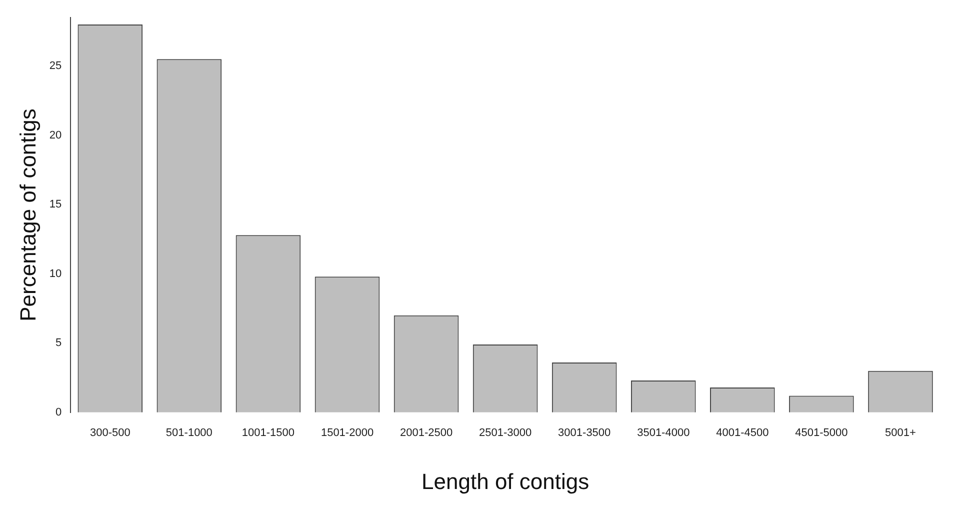 The image size is (958, 512). What do you see at coordinates (900, 433) in the screenshot?
I see `x-tick-label: 5001+` at bounding box center [900, 433].